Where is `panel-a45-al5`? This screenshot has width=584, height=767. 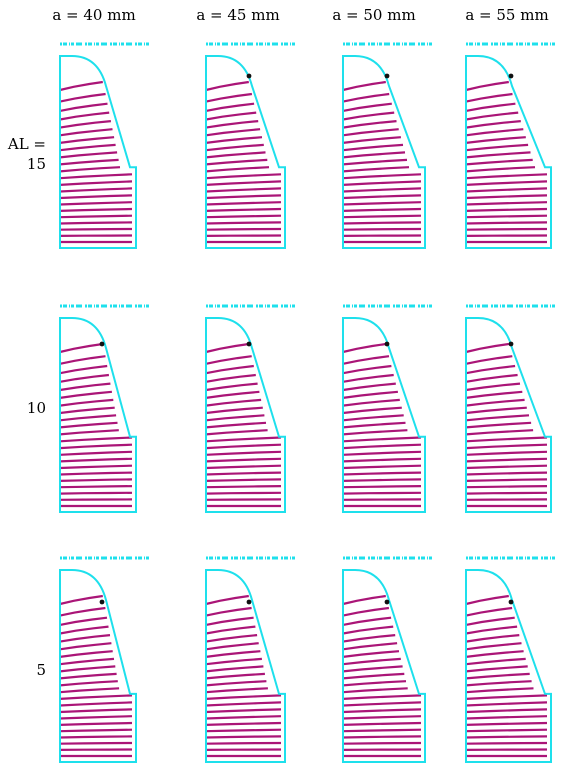 panel-a45-al5 is located at coordinates (254, 660).